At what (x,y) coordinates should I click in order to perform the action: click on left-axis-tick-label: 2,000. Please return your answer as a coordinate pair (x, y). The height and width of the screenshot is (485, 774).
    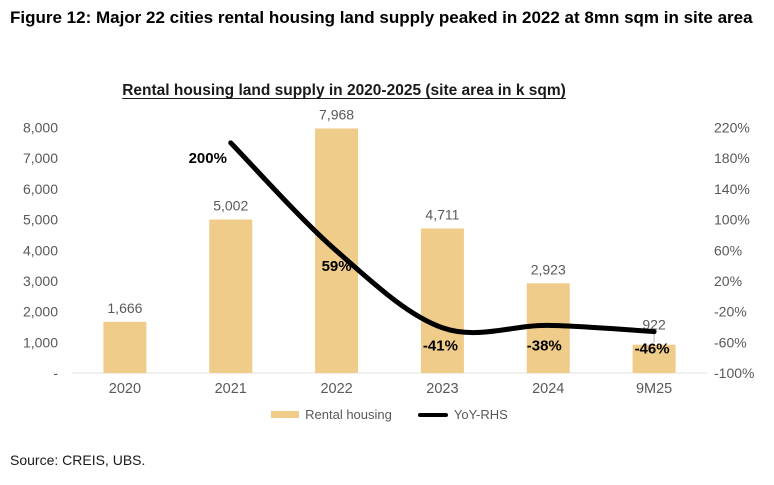
    Looking at the image, I should click on (40, 312).